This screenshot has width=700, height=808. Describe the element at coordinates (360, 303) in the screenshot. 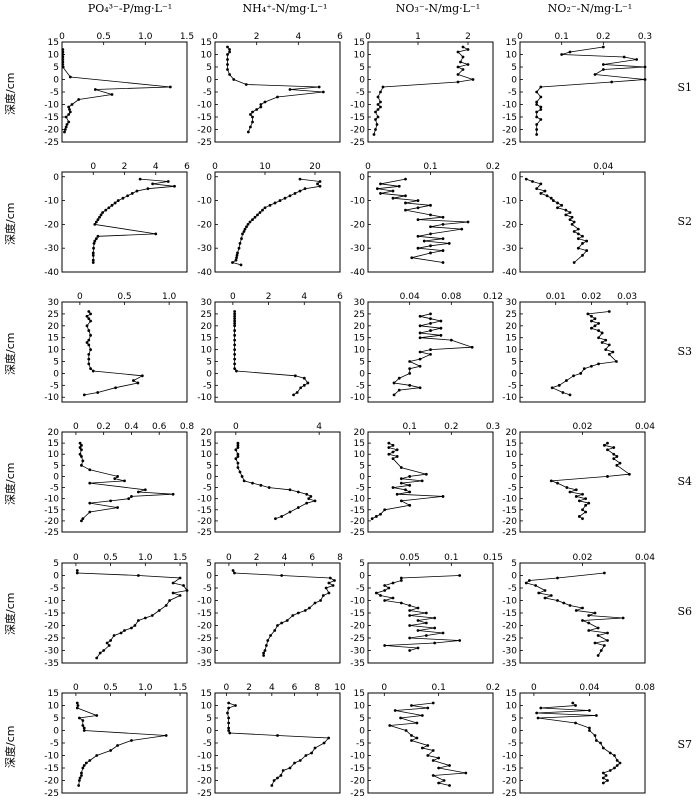

I see `y-tick-label: 30` at that location.